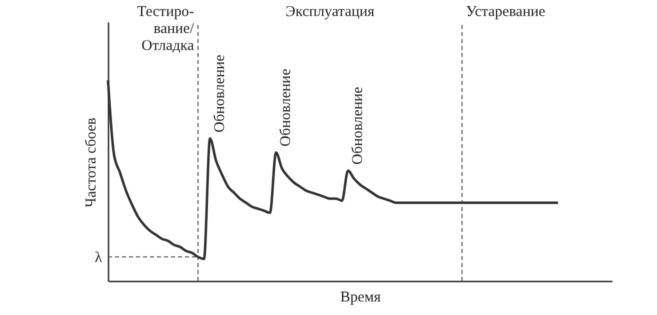 This screenshot has height=315, width=657. Describe the element at coordinates (166, 29) in the screenshot. I see `text: Тестиро- вание/ Отладка` at that location.